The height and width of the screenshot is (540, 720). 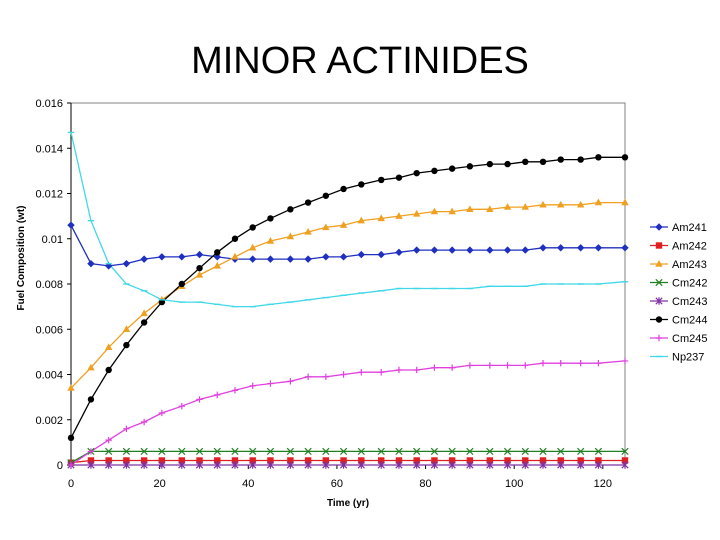 I want to click on x-tick-label: 100, so click(x=514, y=484).